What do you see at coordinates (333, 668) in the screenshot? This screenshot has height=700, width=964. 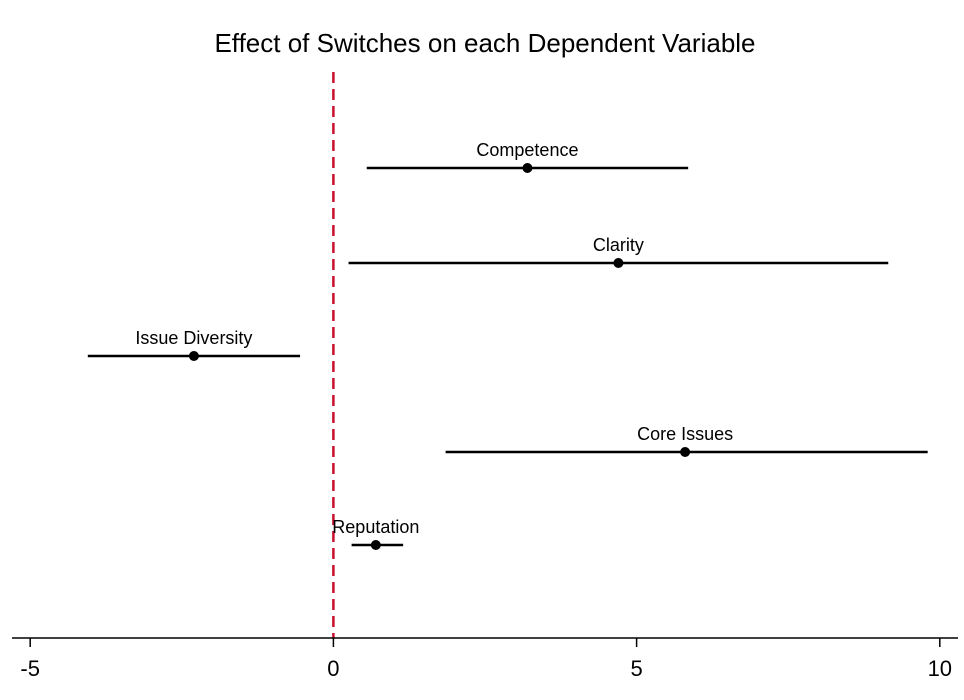 I see `x-tick-label: 0` at bounding box center [333, 668].